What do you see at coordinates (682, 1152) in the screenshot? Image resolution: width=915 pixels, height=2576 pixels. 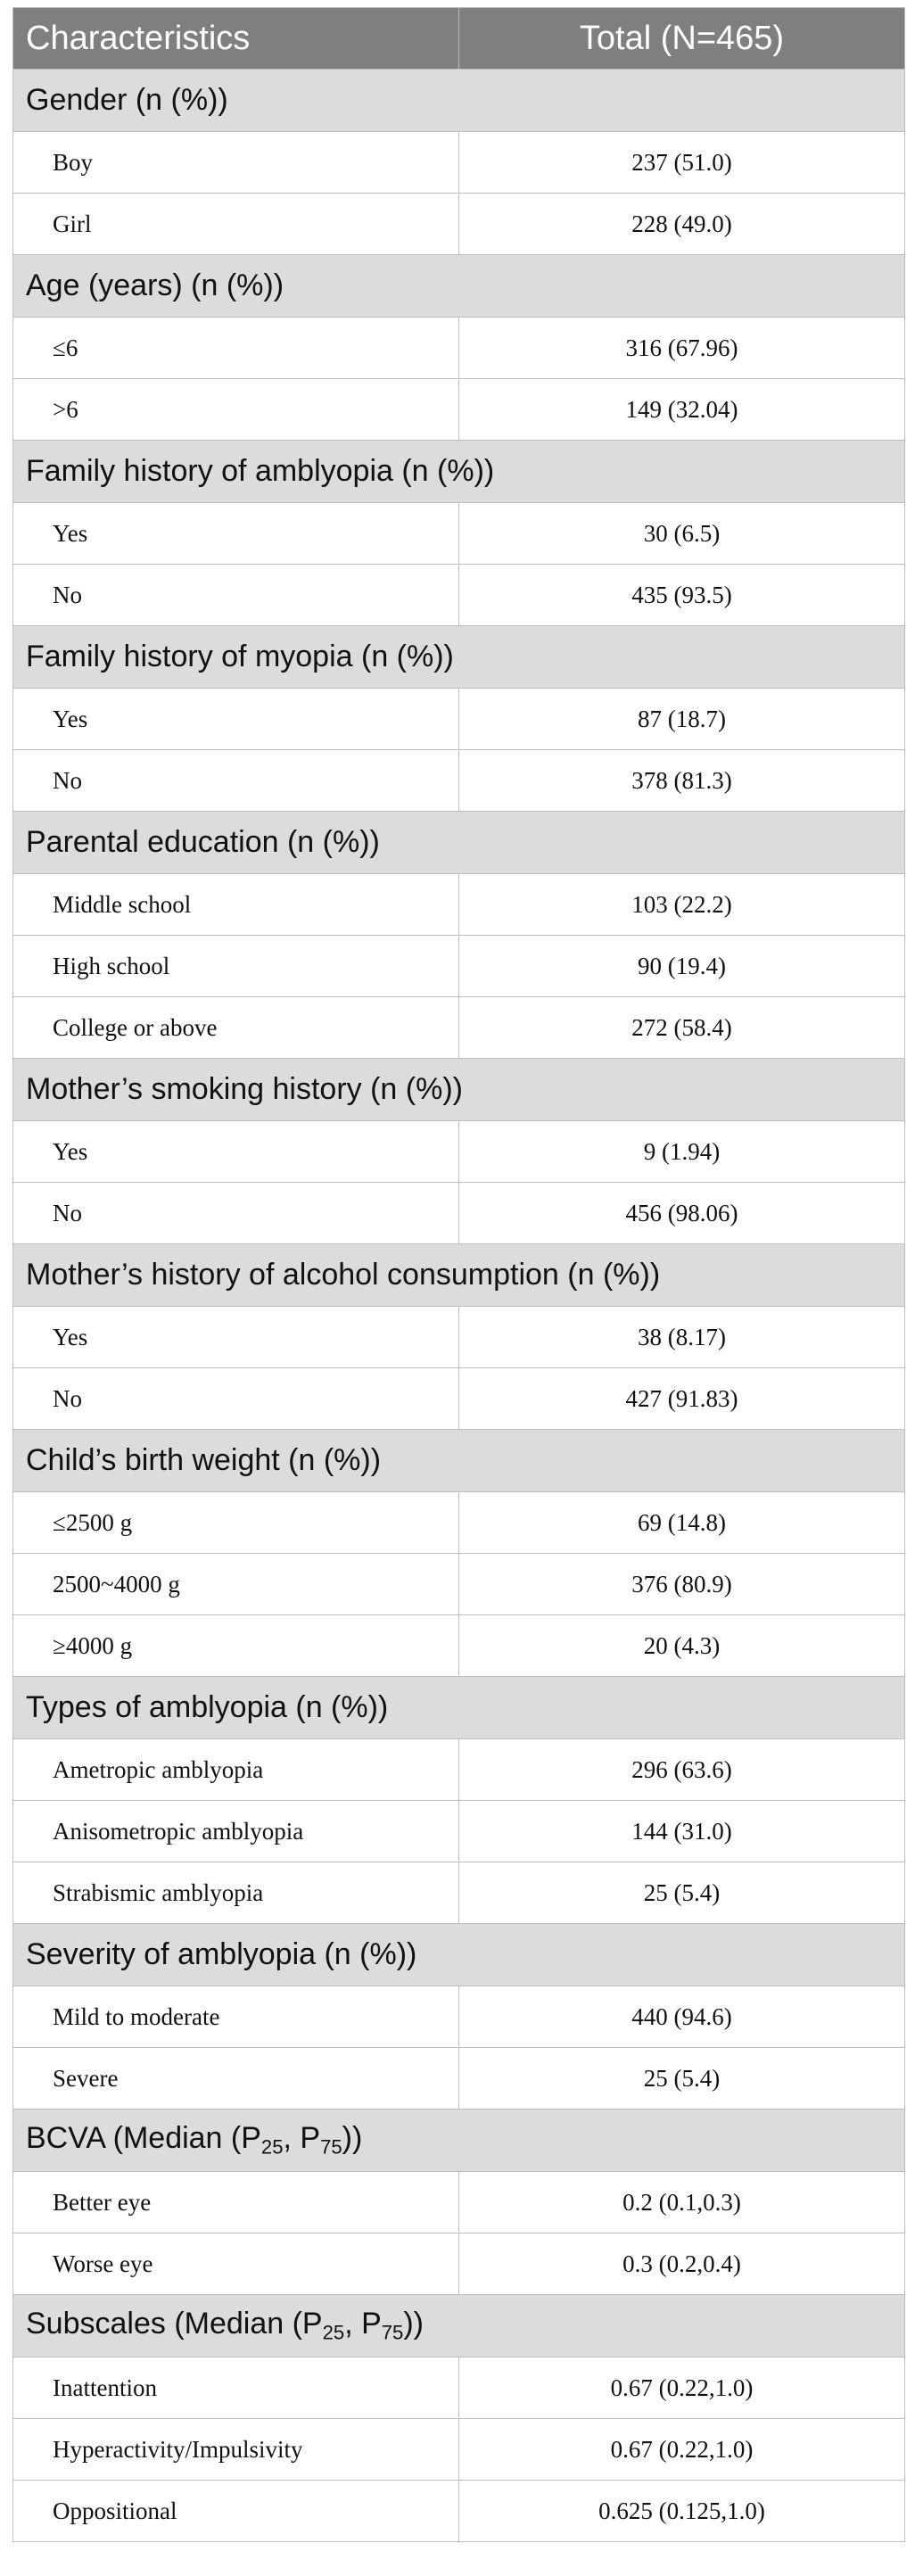 I see `row-value: 9 (1.94)` at bounding box center [682, 1152].